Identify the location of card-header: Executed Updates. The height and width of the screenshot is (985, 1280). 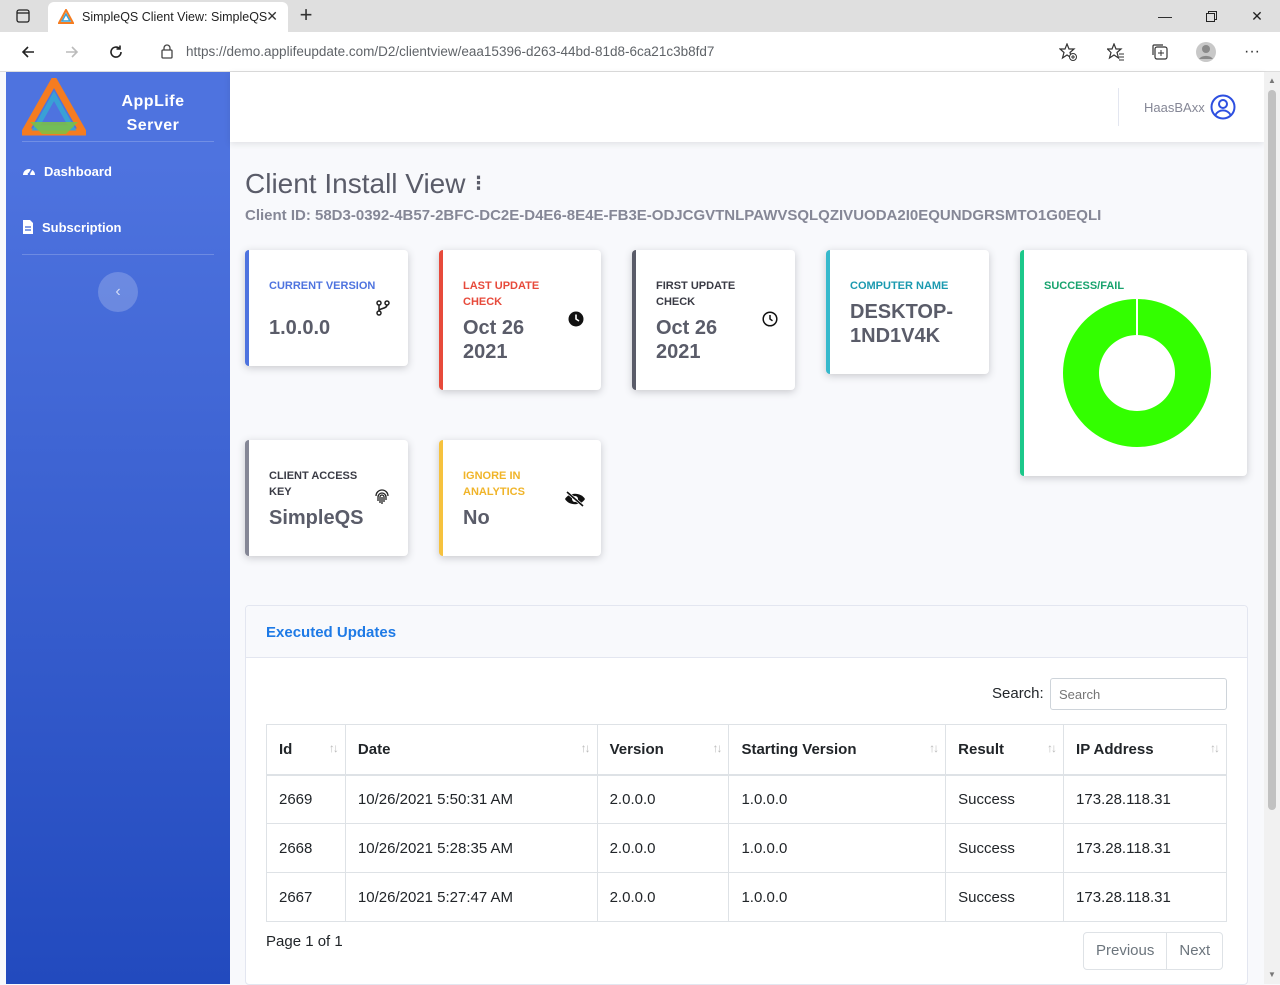
(746, 632).